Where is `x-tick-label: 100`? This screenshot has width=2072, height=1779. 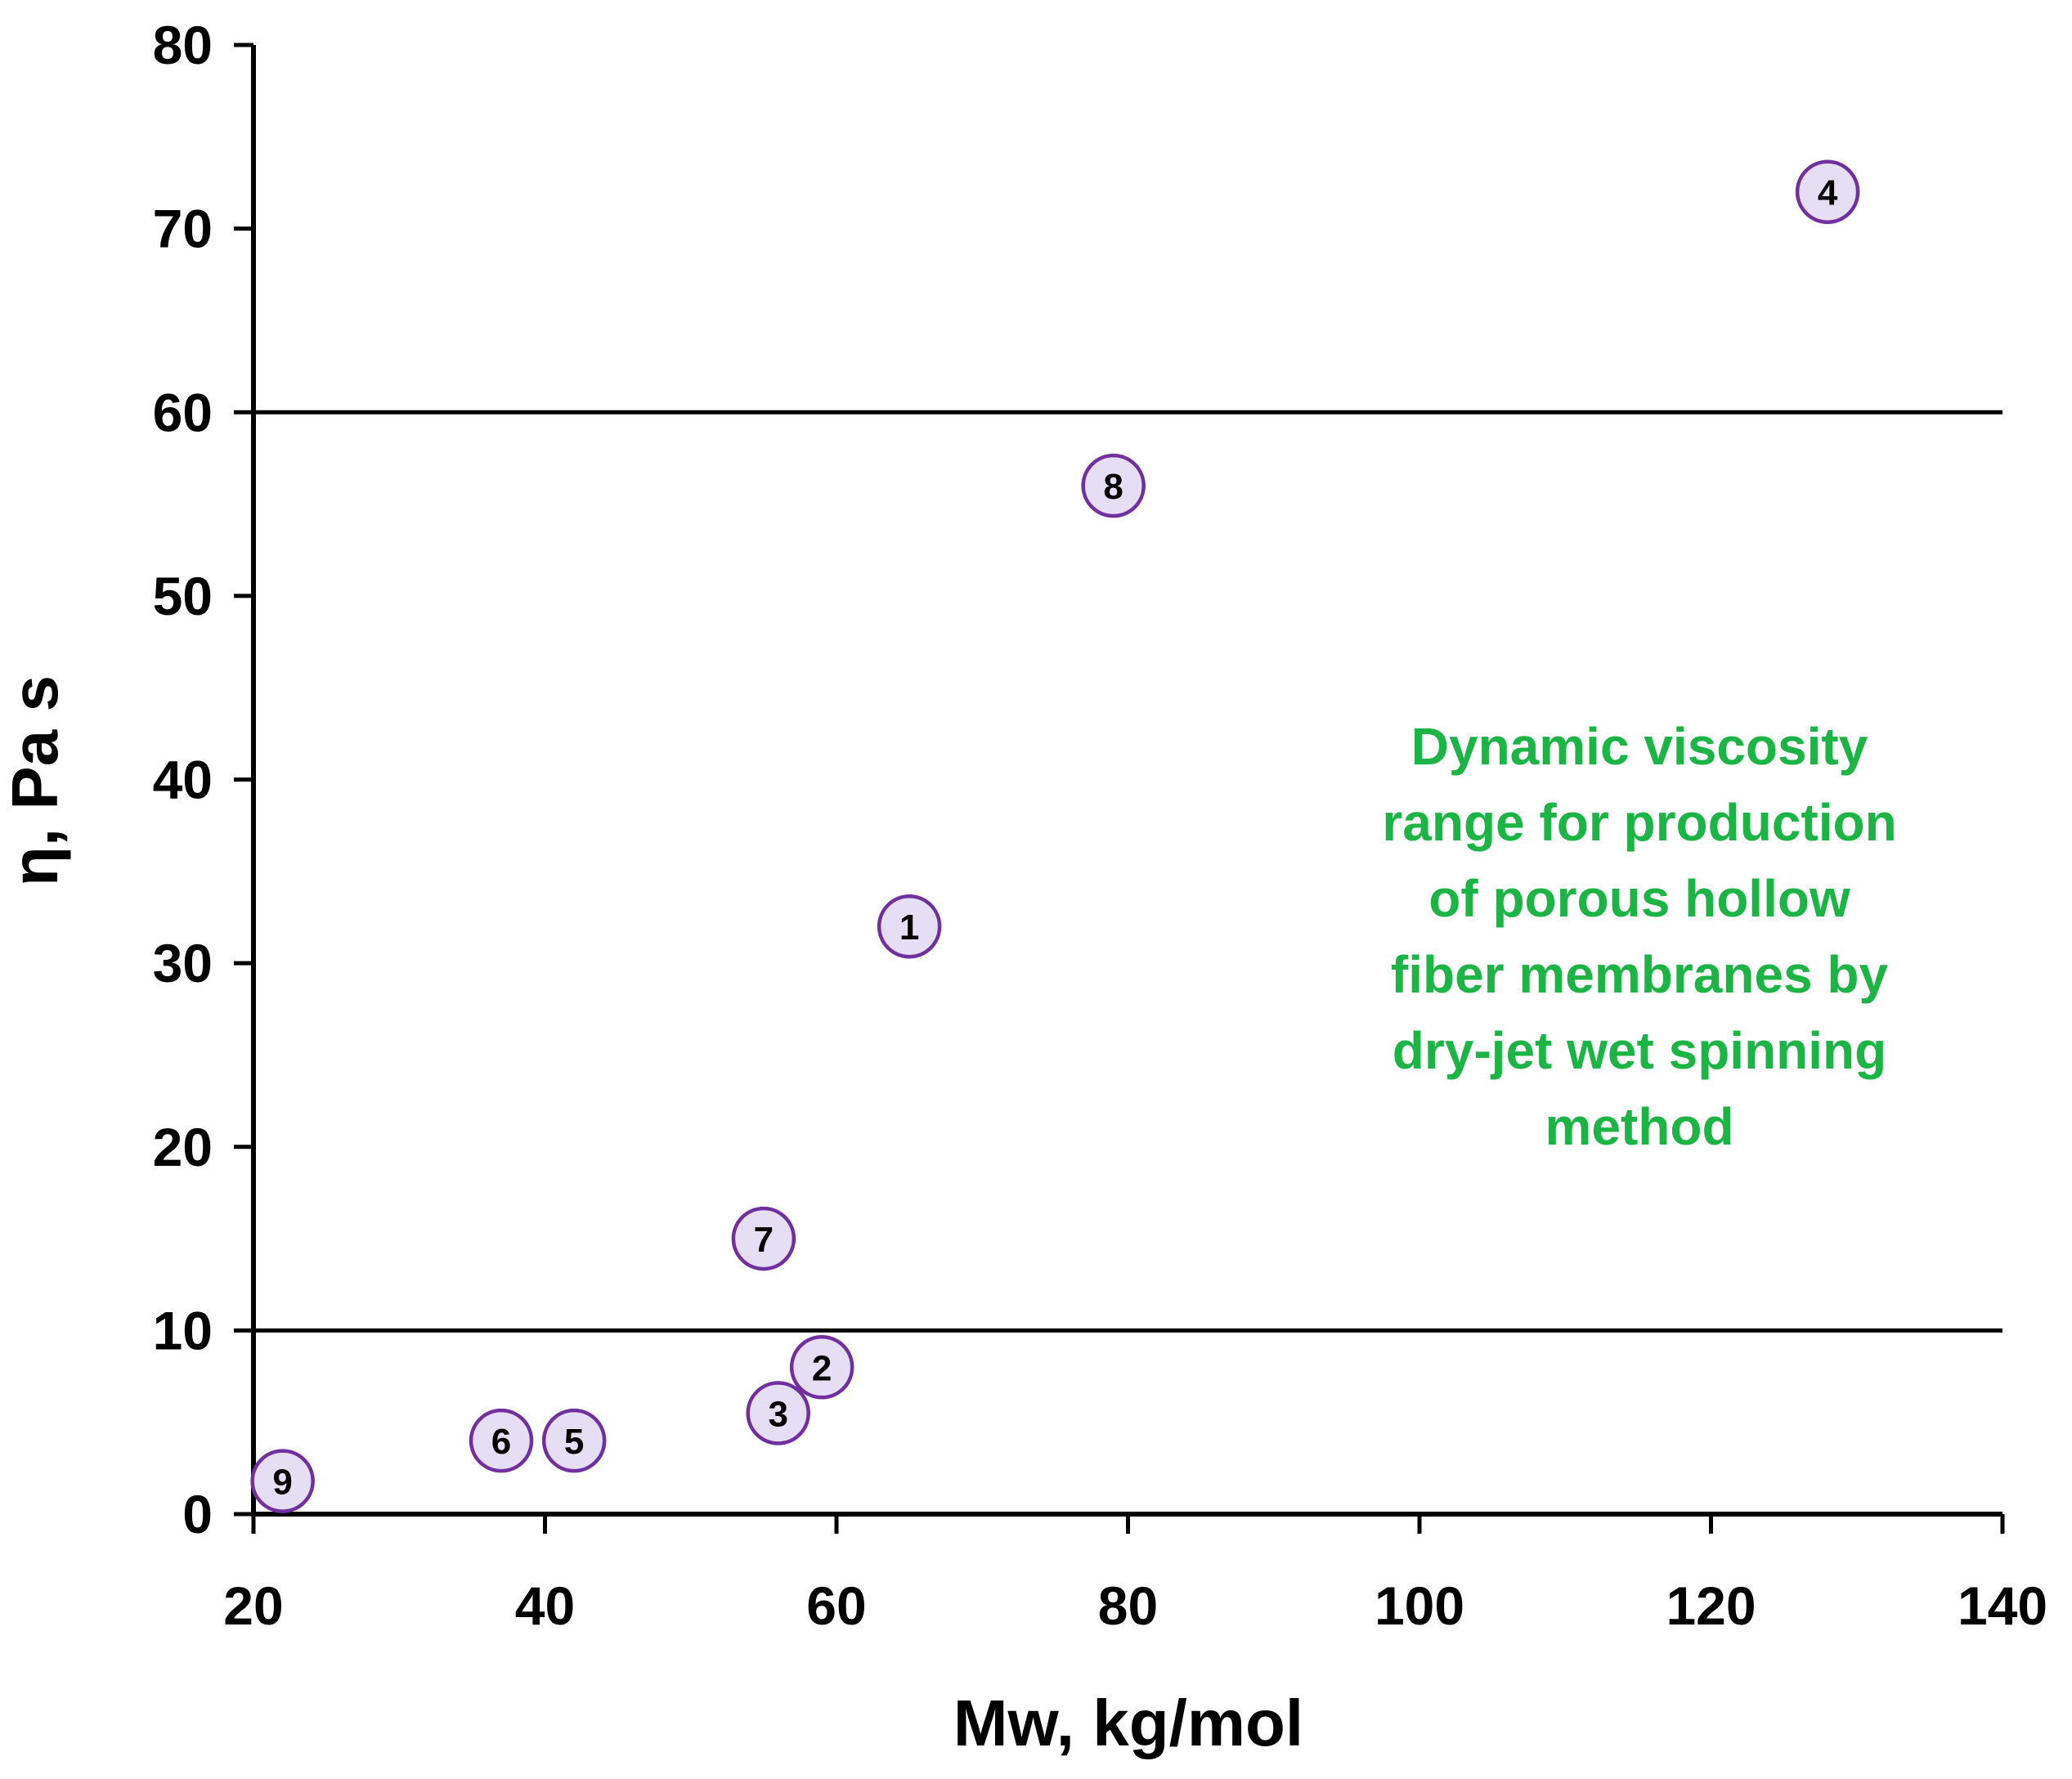 x-tick-label: 100 is located at coordinates (1419, 1605).